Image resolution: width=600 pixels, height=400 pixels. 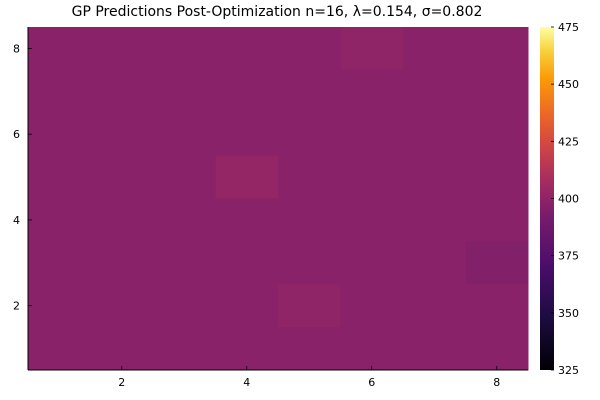 What do you see at coordinates (568, 27) in the screenshot?
I see `colorbar-tick-label: 475` at bounding box center [568, 27].